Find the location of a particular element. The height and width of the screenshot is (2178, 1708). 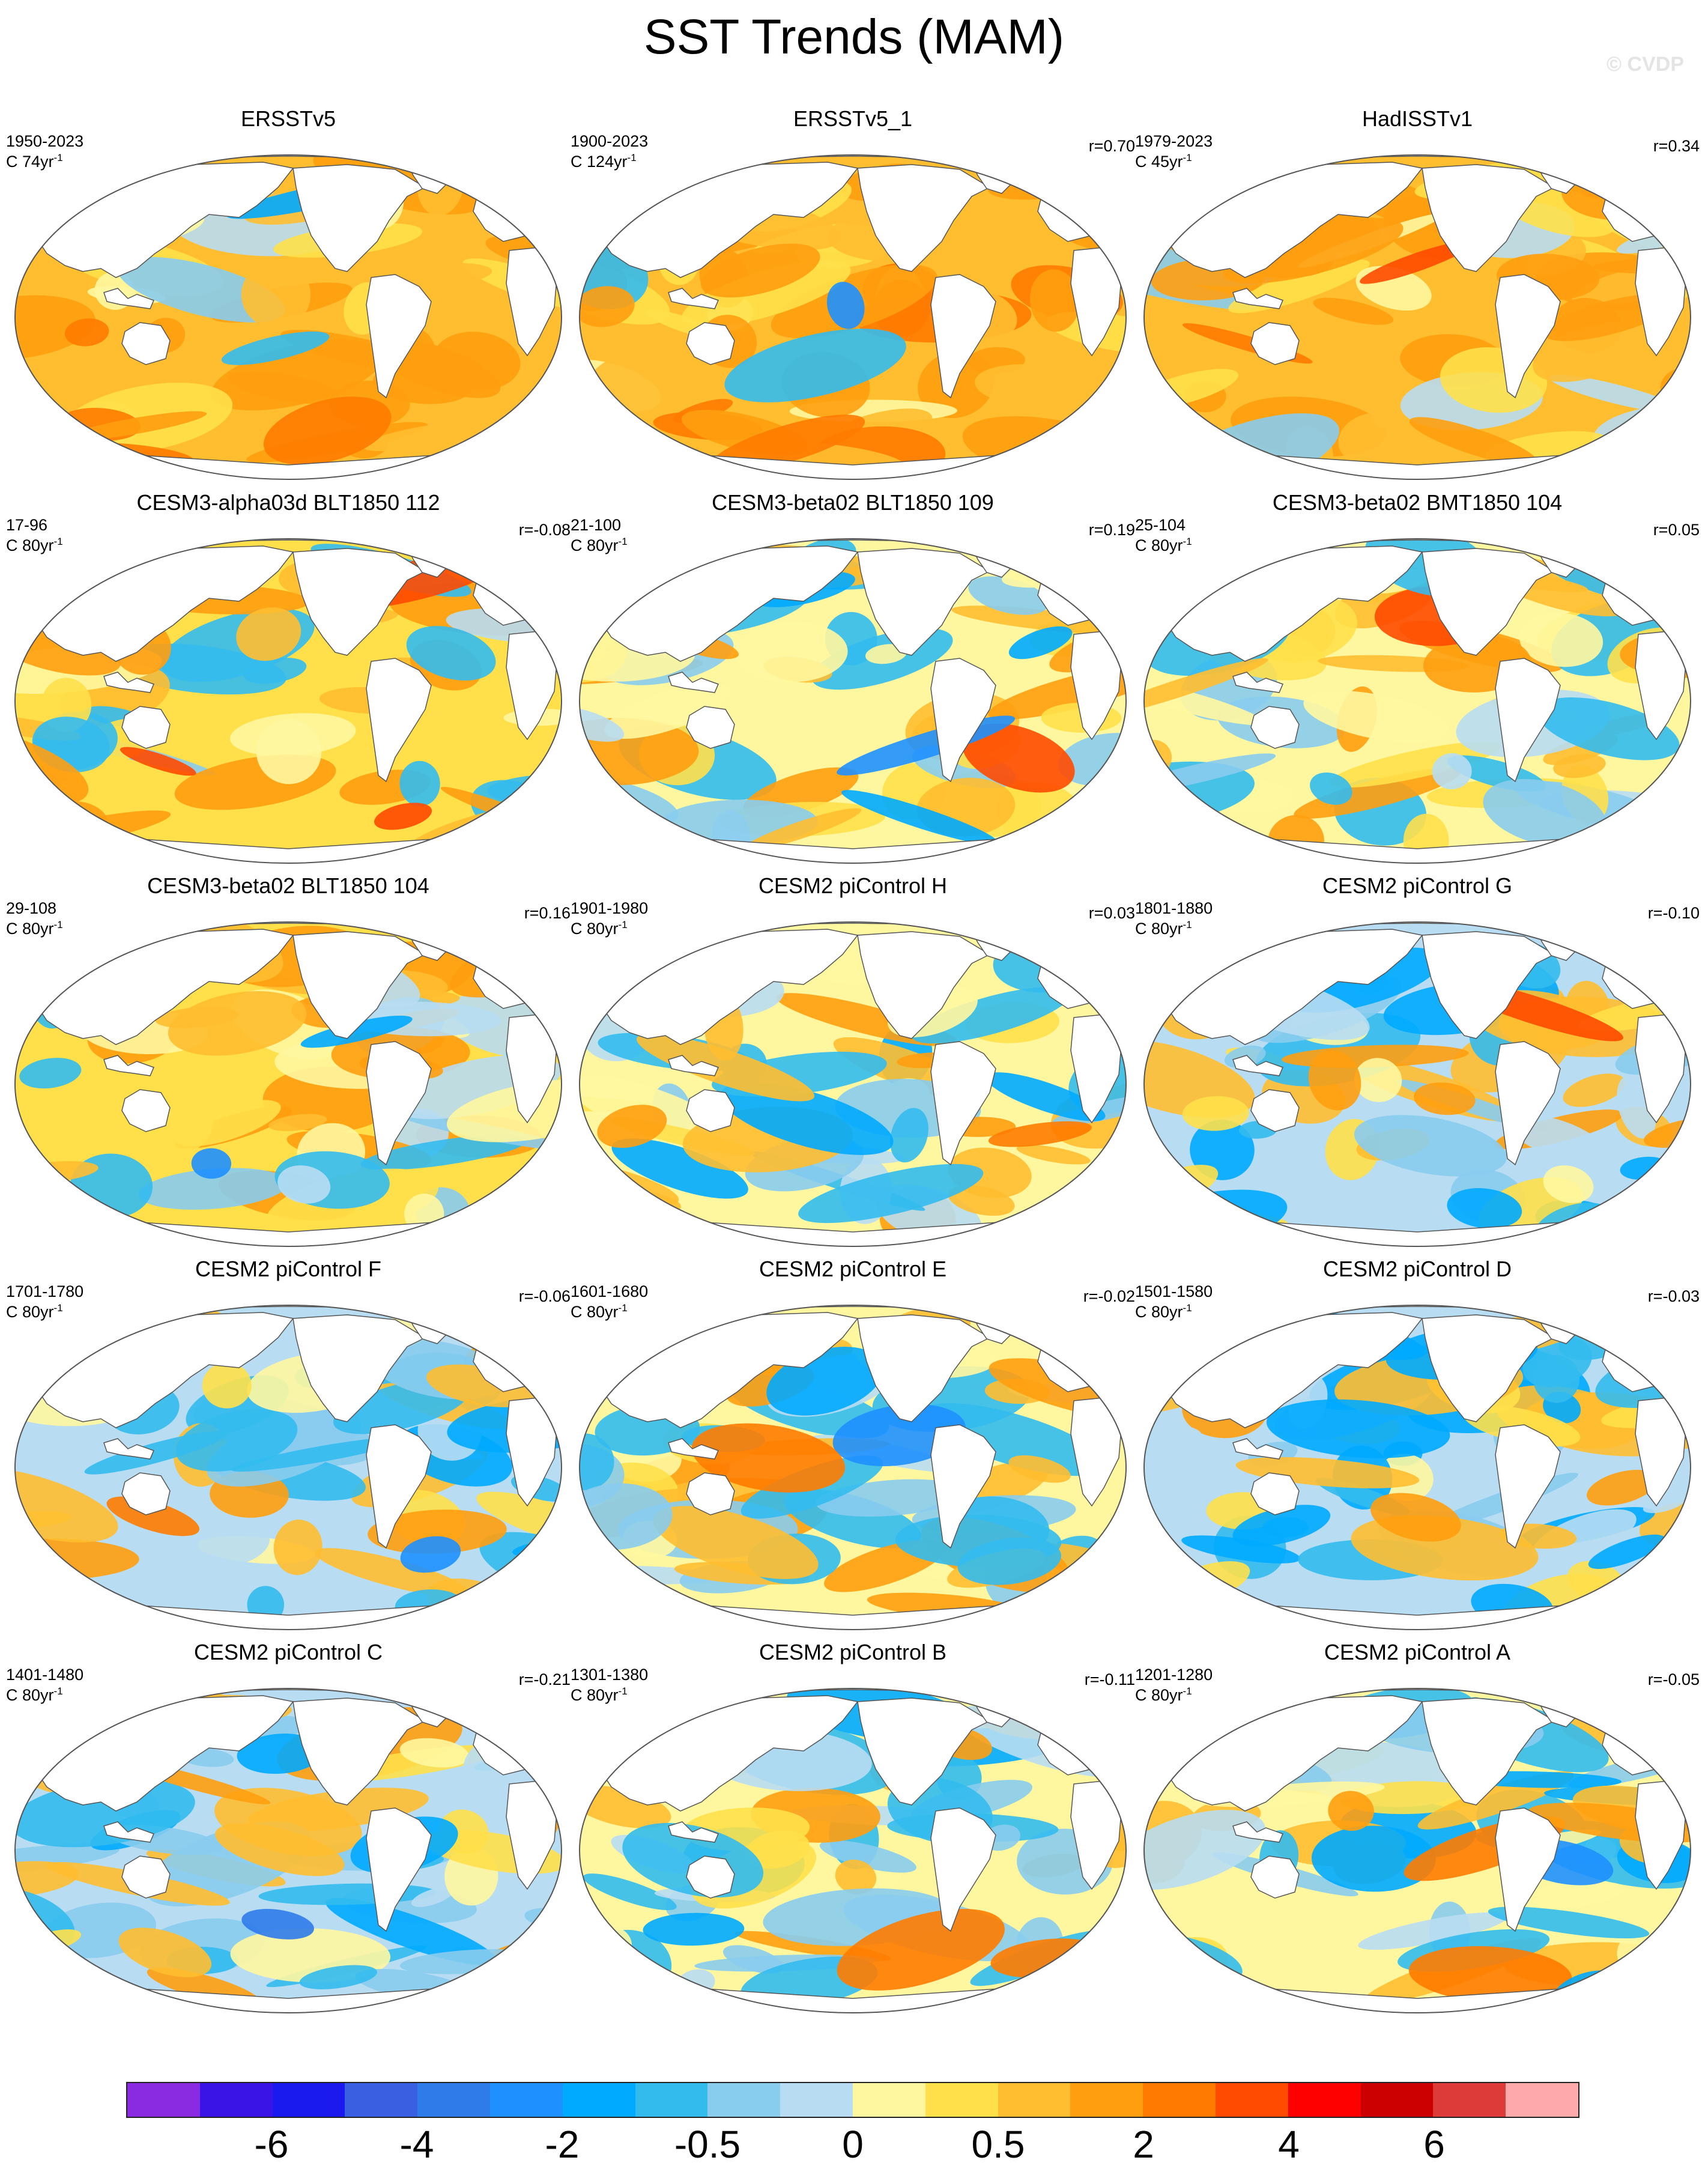

maritime-continent is located at coordinates (693, 683).